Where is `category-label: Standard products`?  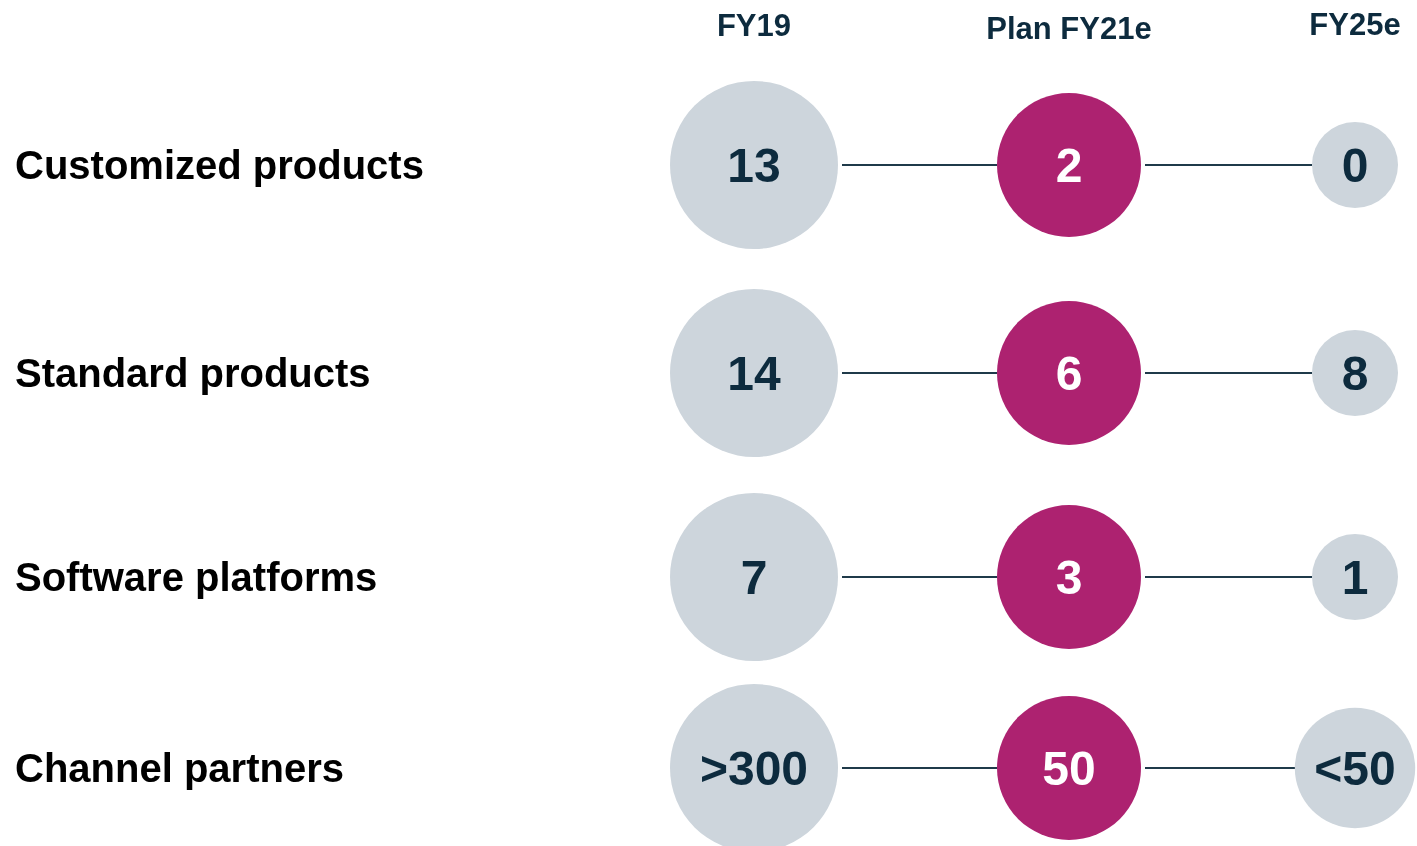 category-label: Standard products is located at coordinates (193, 373).